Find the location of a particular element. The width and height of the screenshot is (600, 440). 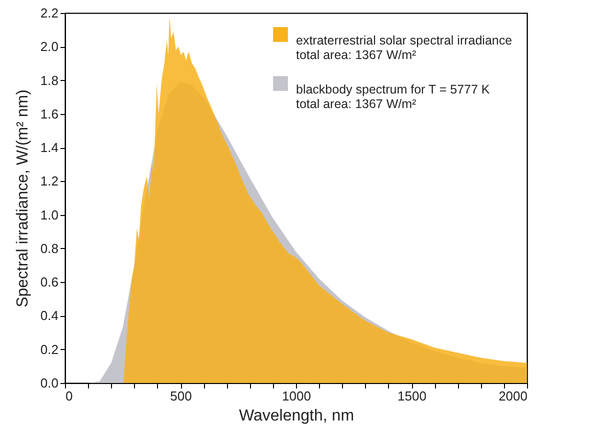

x-axis-title: Wavelength, nm is located at coordinates (296, 416).